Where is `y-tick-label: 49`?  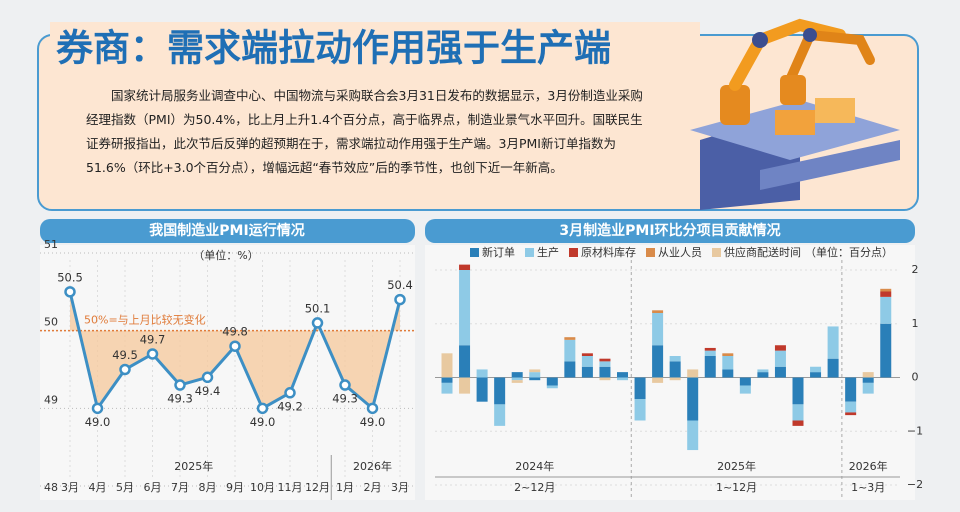 y-tick-label: 49 is located at coordinates (51, 399).